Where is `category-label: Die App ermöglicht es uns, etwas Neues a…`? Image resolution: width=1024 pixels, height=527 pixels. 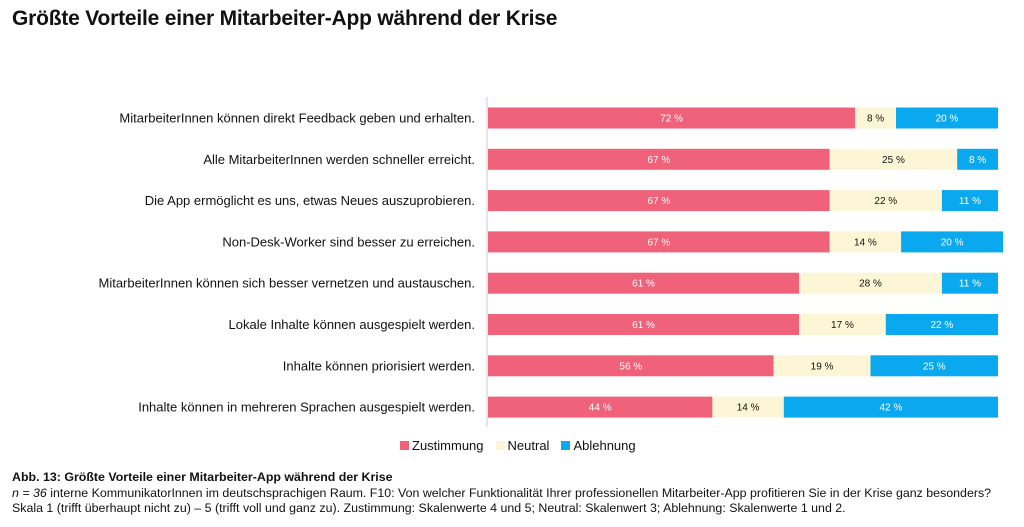 category-label: Die App ermöglicht es uns, etwas Neues a… is located at coordinates (310, 200).